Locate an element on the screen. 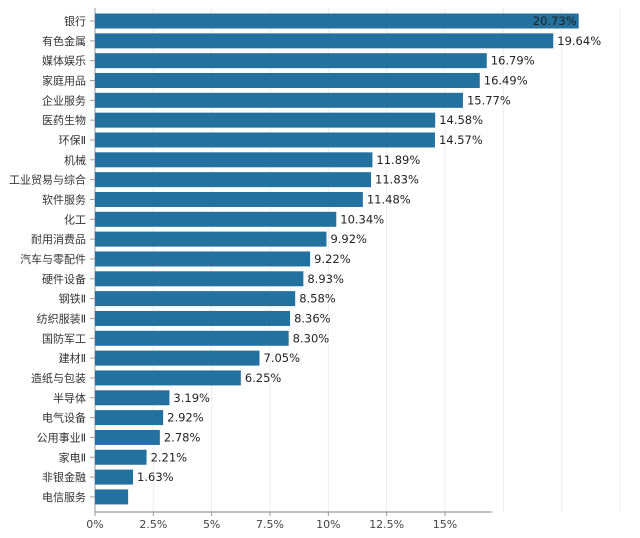 Image resolution: width=640 pixels, height=538 pixels. x-tick-label: 2.5% is located at coordinates (153, 524).